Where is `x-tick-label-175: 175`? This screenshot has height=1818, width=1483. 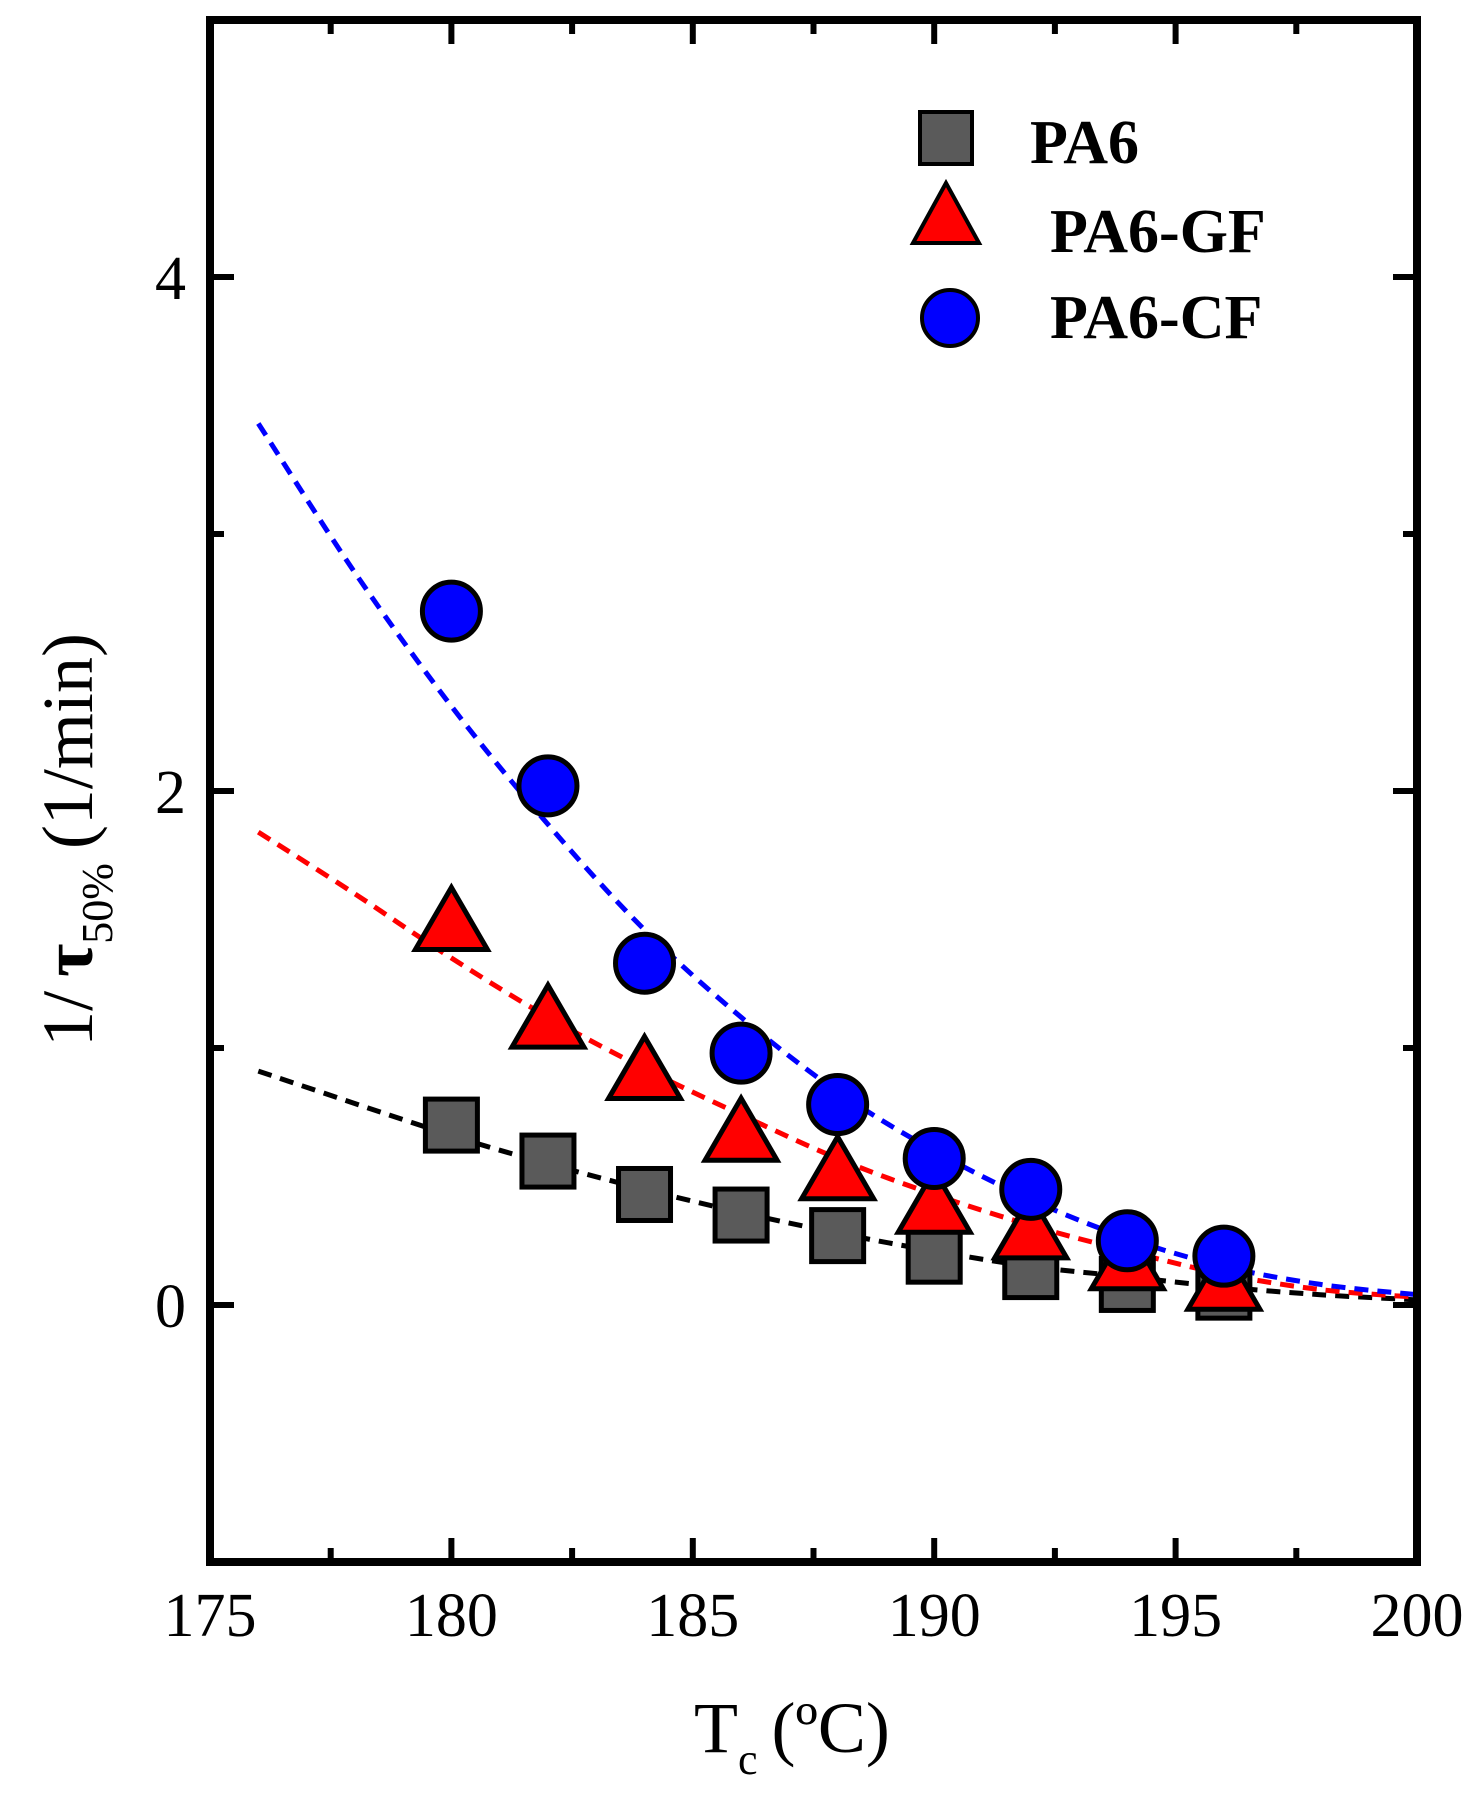 x-tick-label-175: 175 is located at coordinates (210, 1616).